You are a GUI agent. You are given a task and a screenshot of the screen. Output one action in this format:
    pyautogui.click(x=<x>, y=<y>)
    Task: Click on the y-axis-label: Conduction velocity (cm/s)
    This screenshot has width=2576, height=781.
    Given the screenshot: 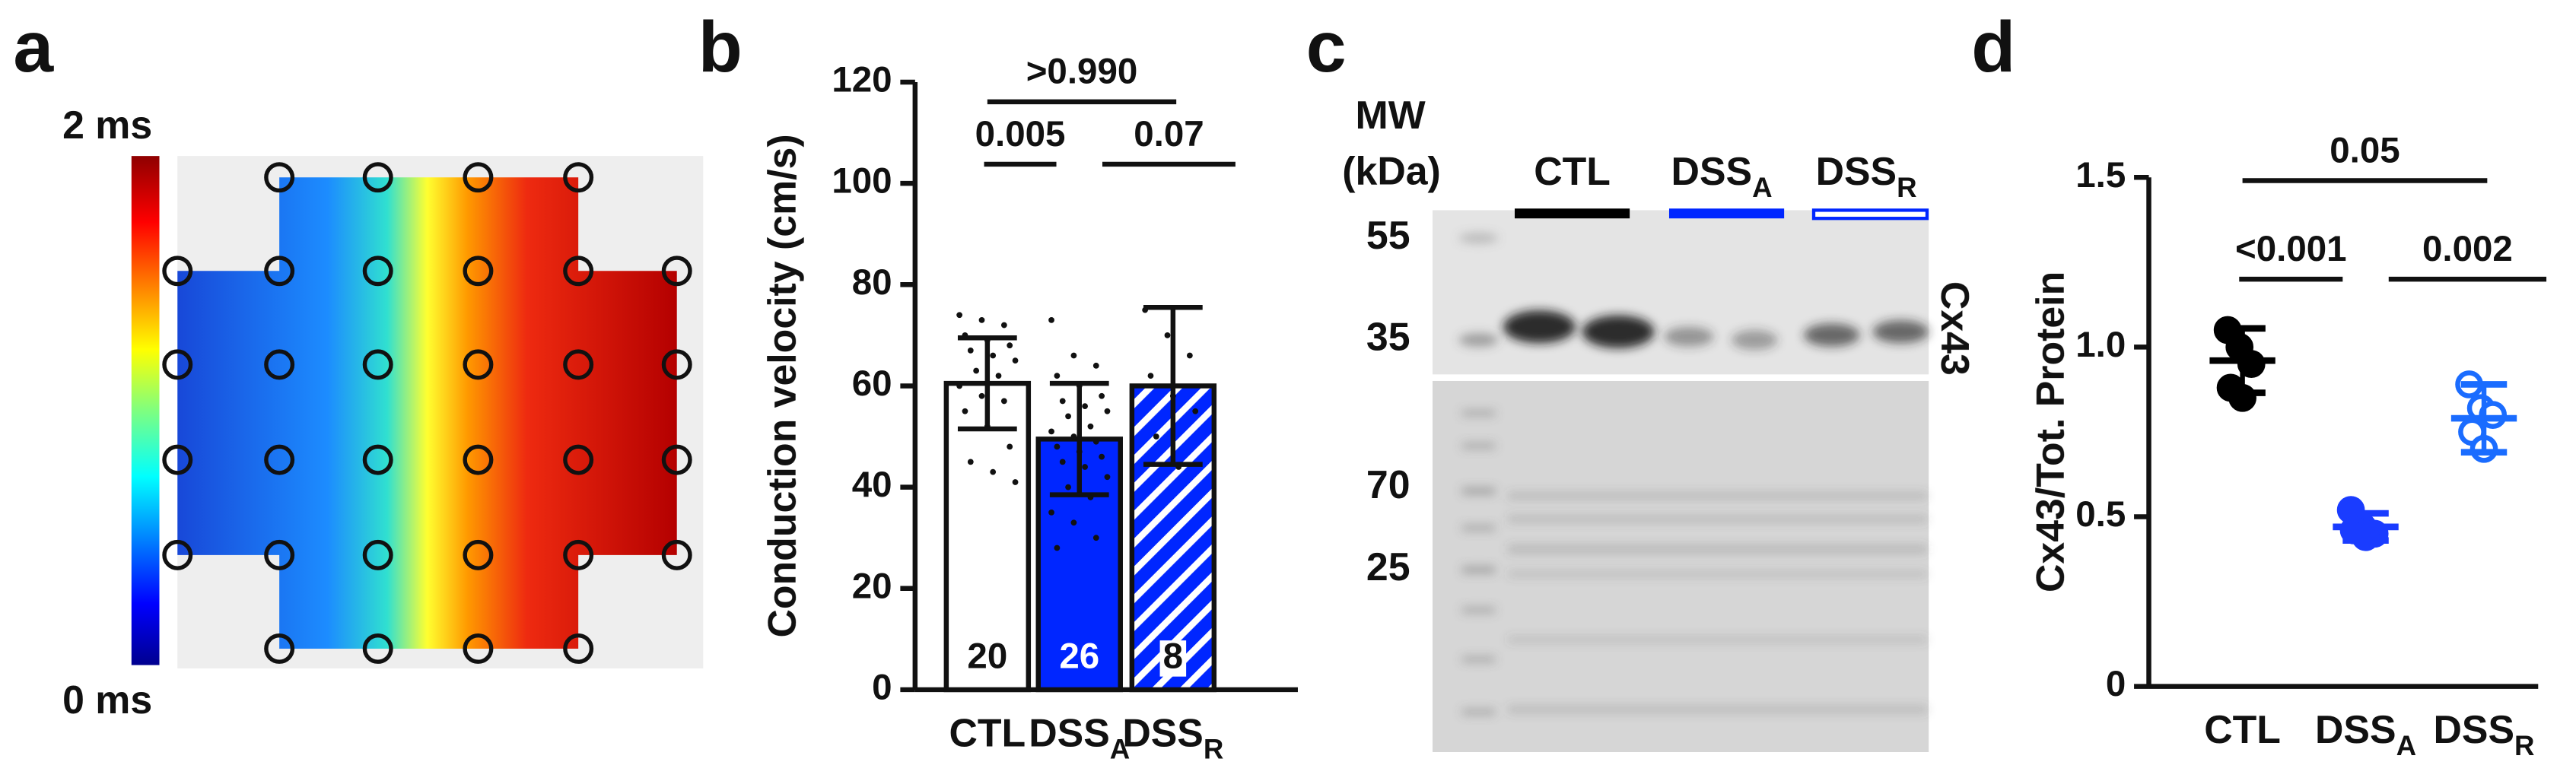 What is the action you would take?
    pyautogui.click(x=782, y=385)
    